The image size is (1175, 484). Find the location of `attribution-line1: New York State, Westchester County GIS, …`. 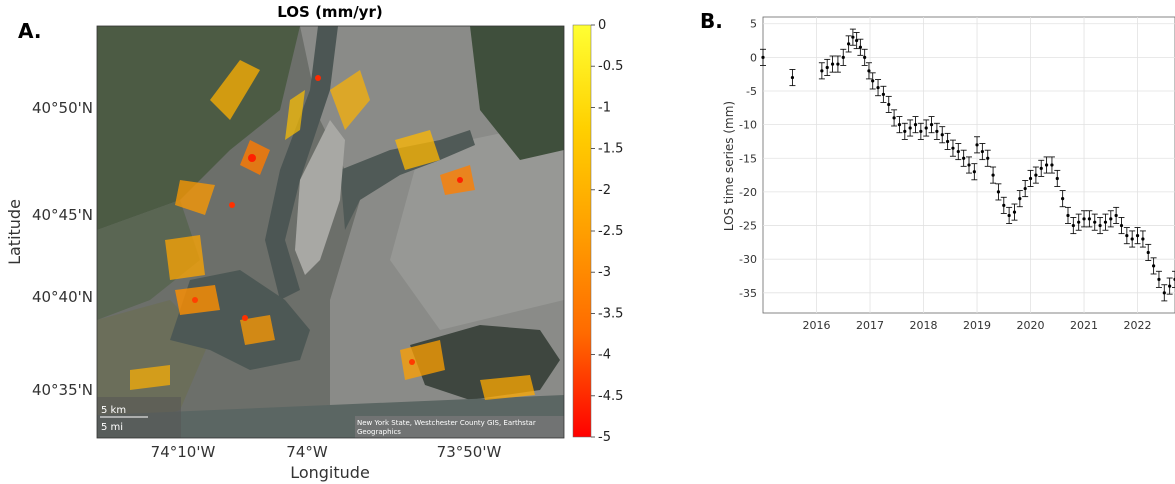

attribution-line1: New York State, Westchester County GIS, … is located at coordinates (446, 423).